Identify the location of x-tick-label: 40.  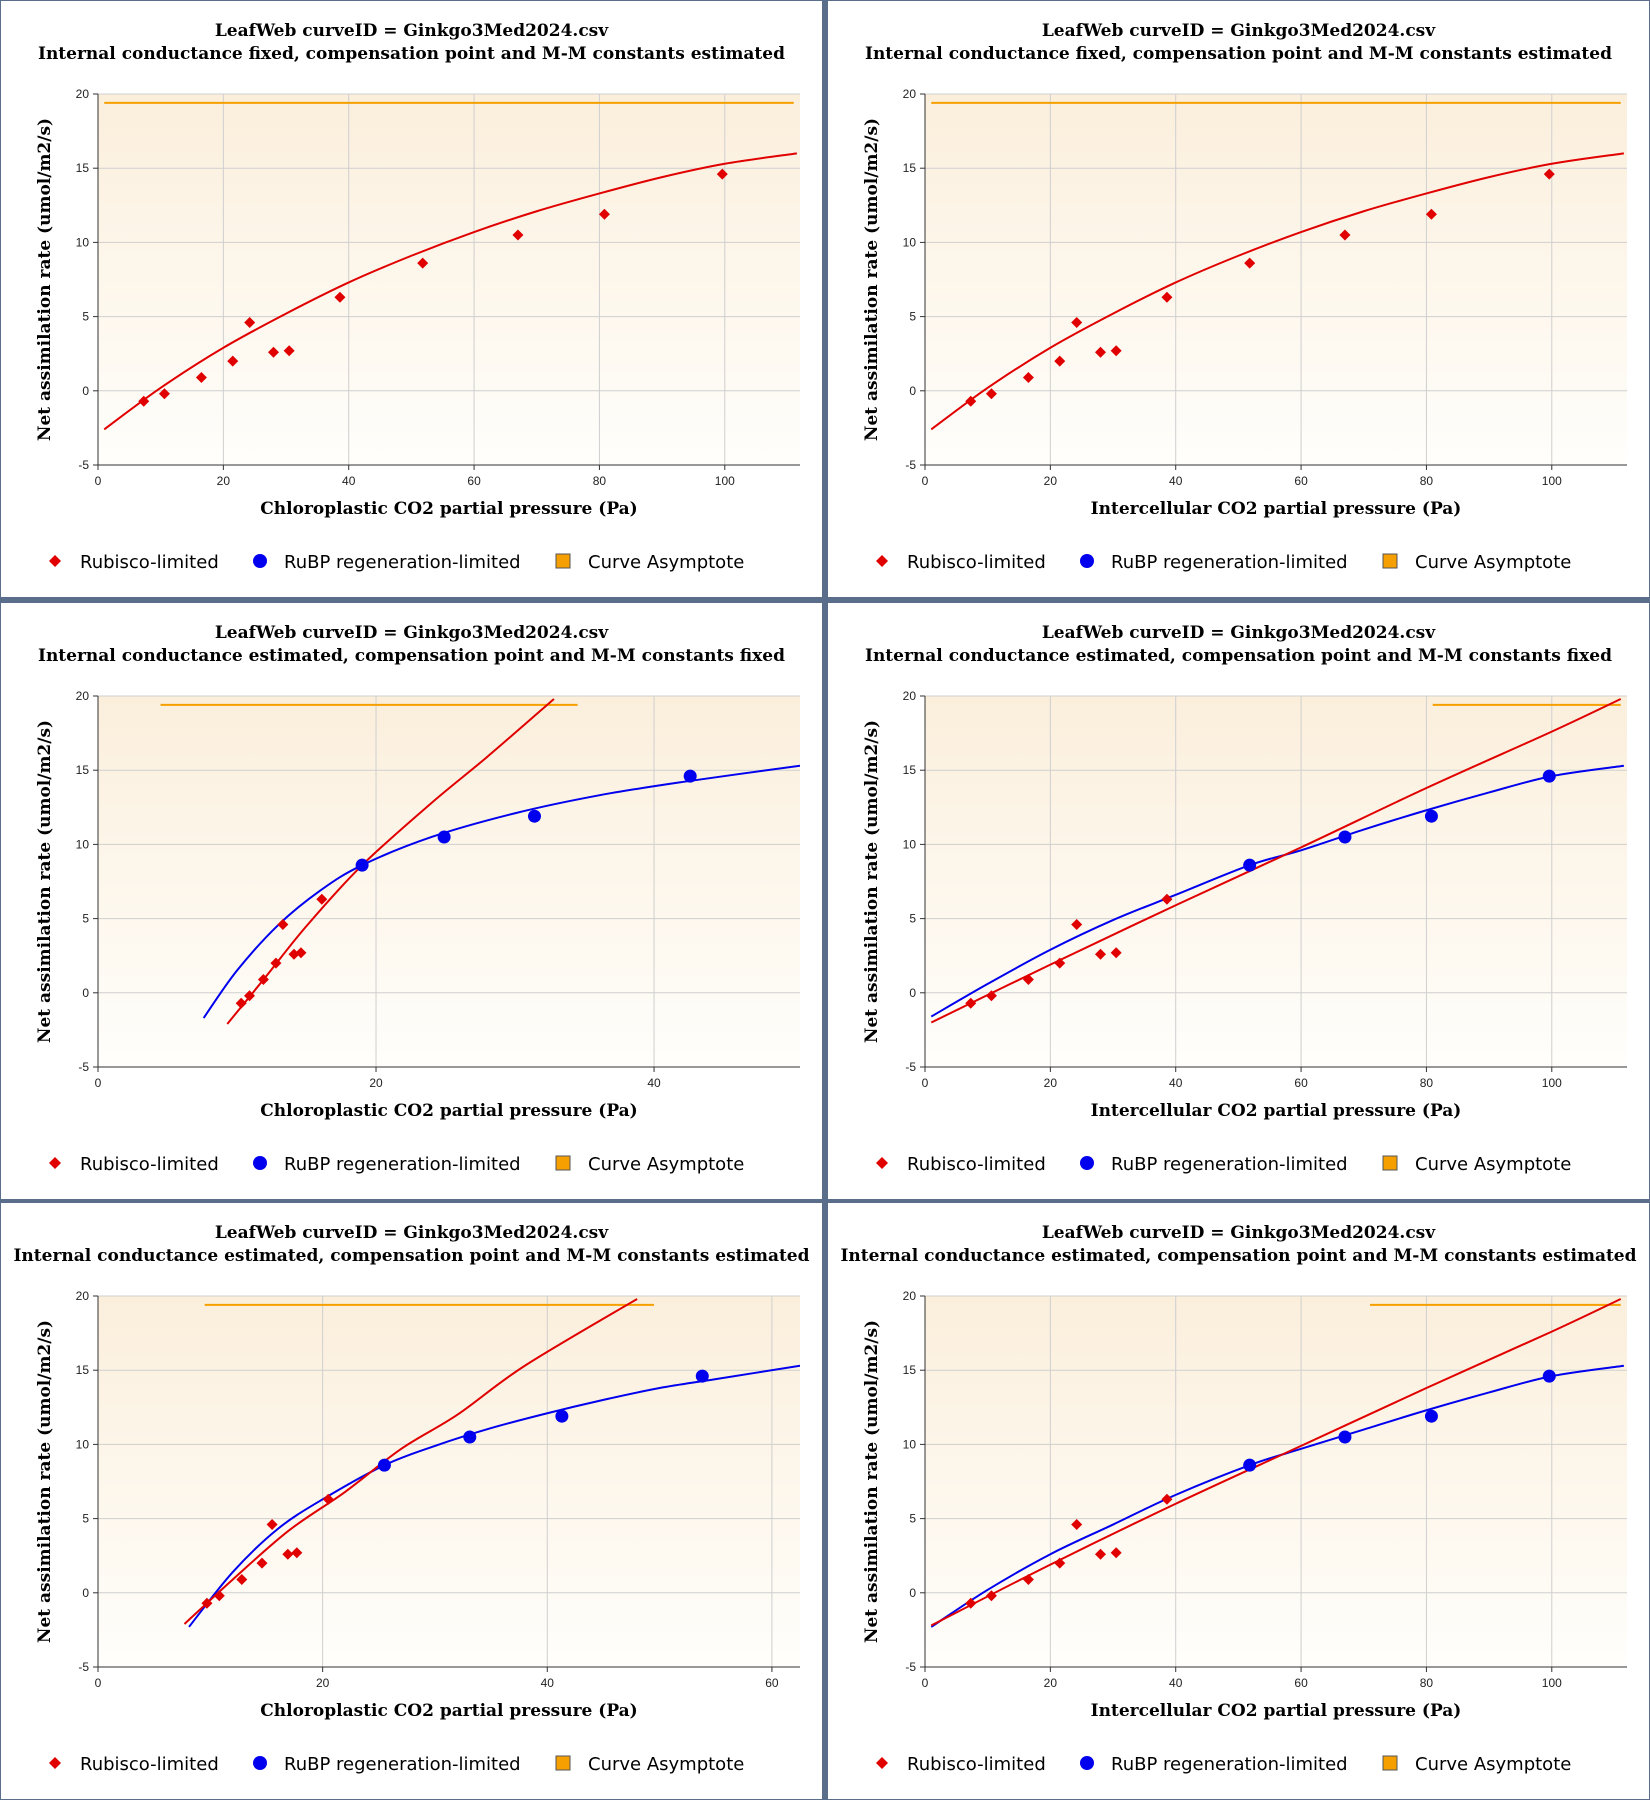
(548, 1683).